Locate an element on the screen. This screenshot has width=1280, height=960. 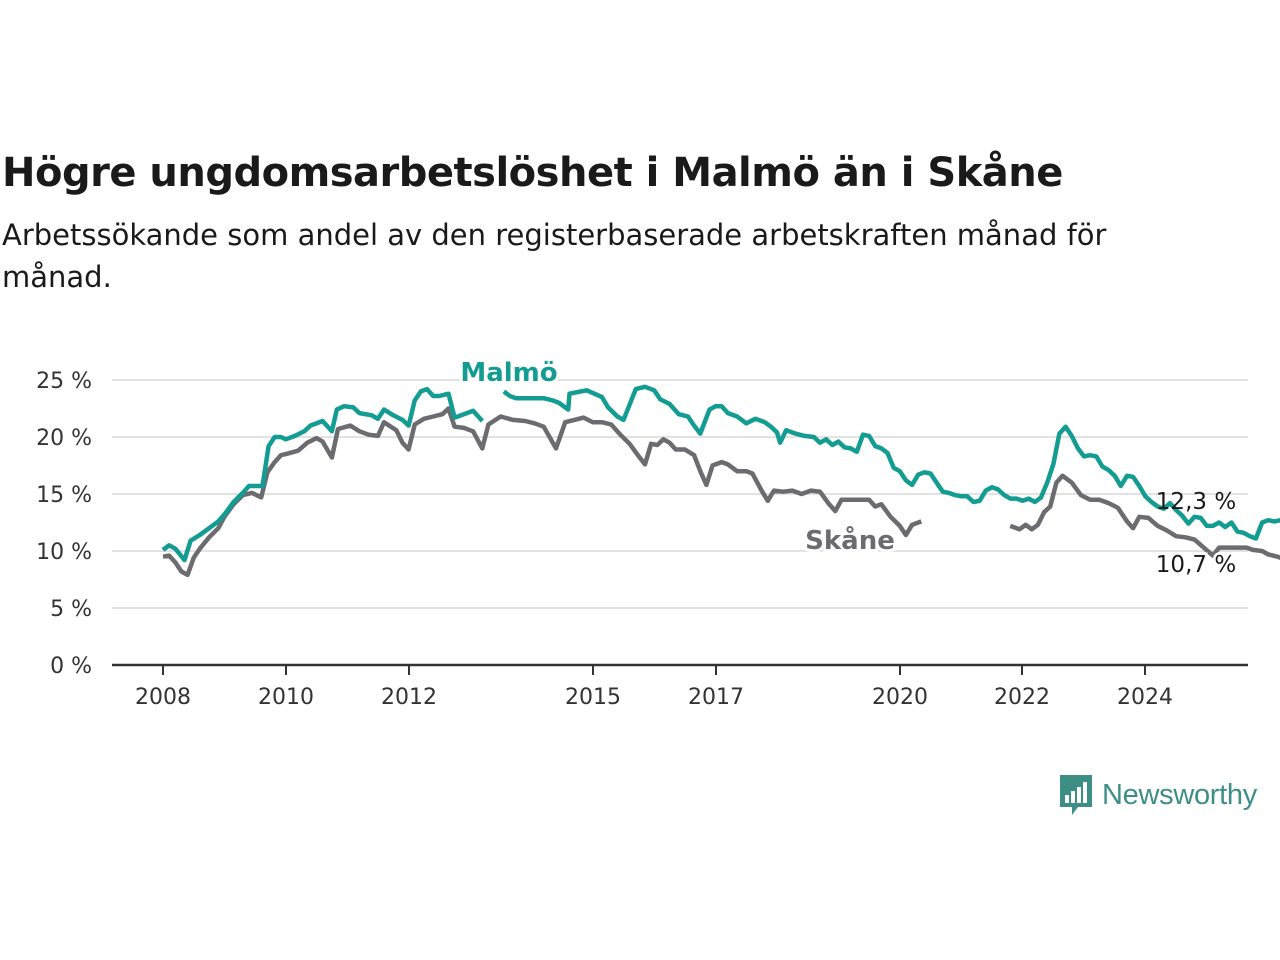
x-tick-label: 2015 is located at coordinates (593, 697).